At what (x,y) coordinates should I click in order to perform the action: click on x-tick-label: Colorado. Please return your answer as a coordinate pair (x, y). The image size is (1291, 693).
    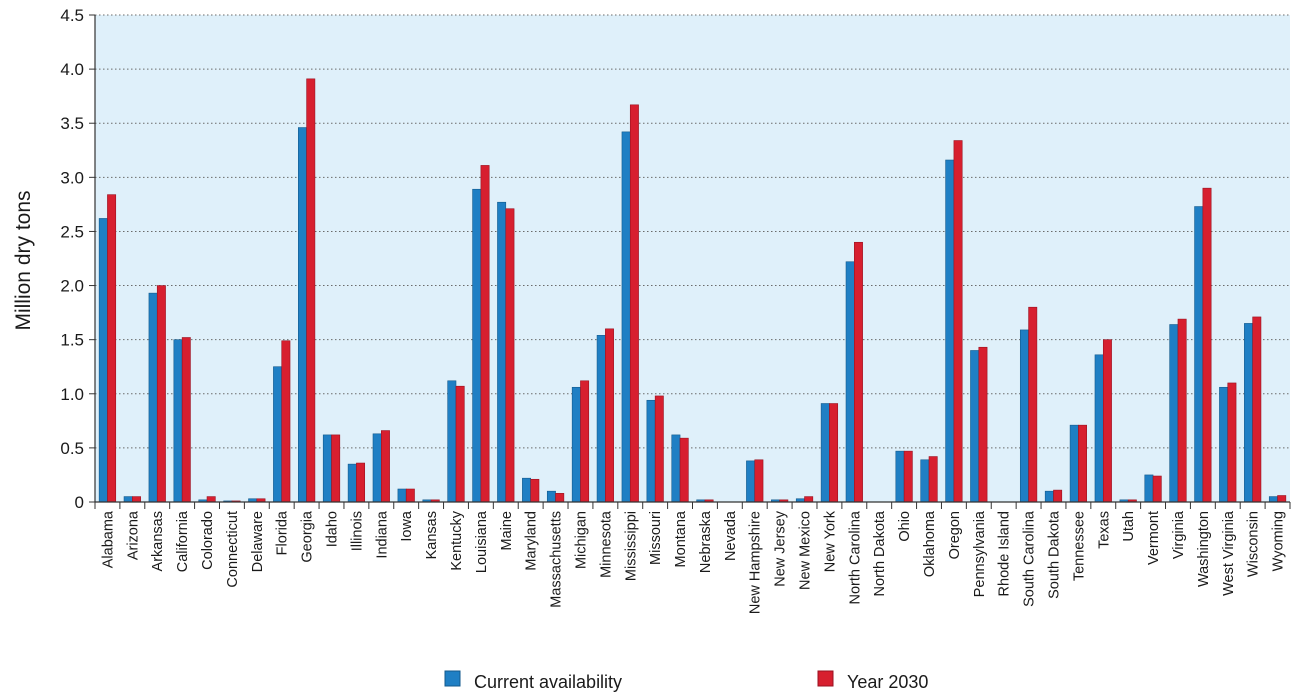
    Looking at the image, I should click on (208, 540).